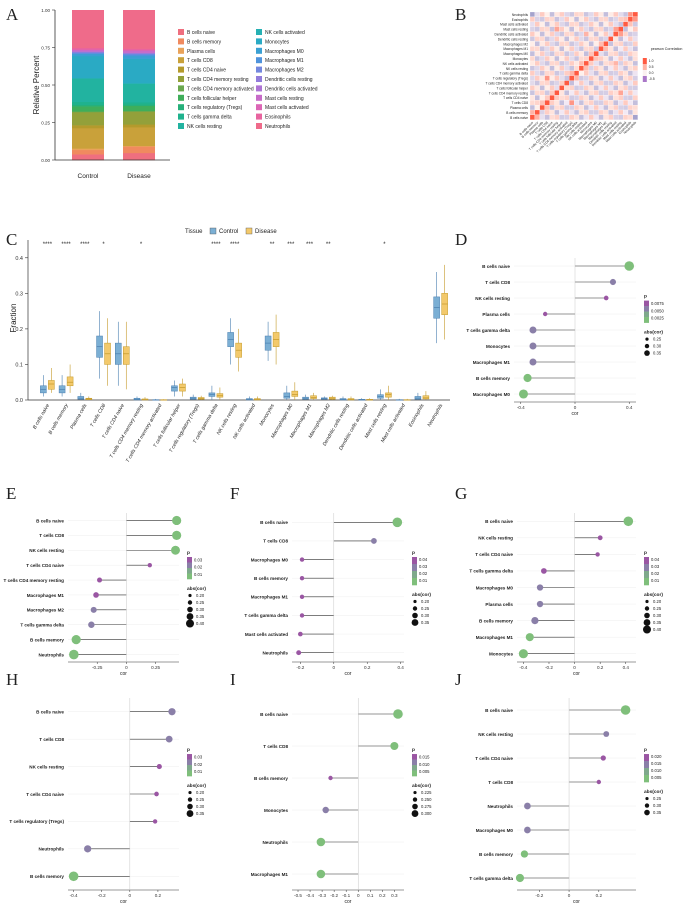  I want to click on lolli-xtick-label-J: 0, so click(569, 895).